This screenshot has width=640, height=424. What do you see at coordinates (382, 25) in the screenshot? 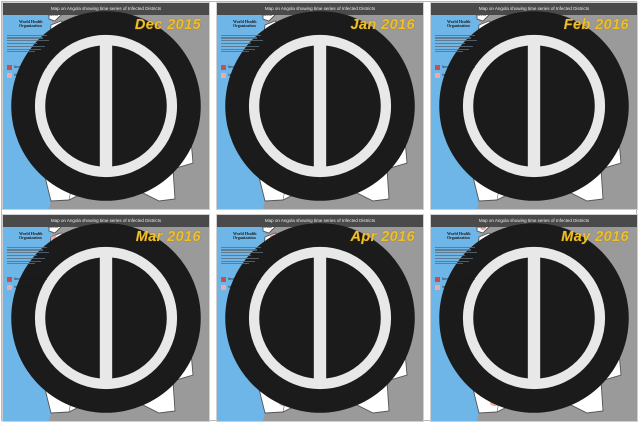
I see `month-label: Jan 2016` at bounding box center [382, 25].